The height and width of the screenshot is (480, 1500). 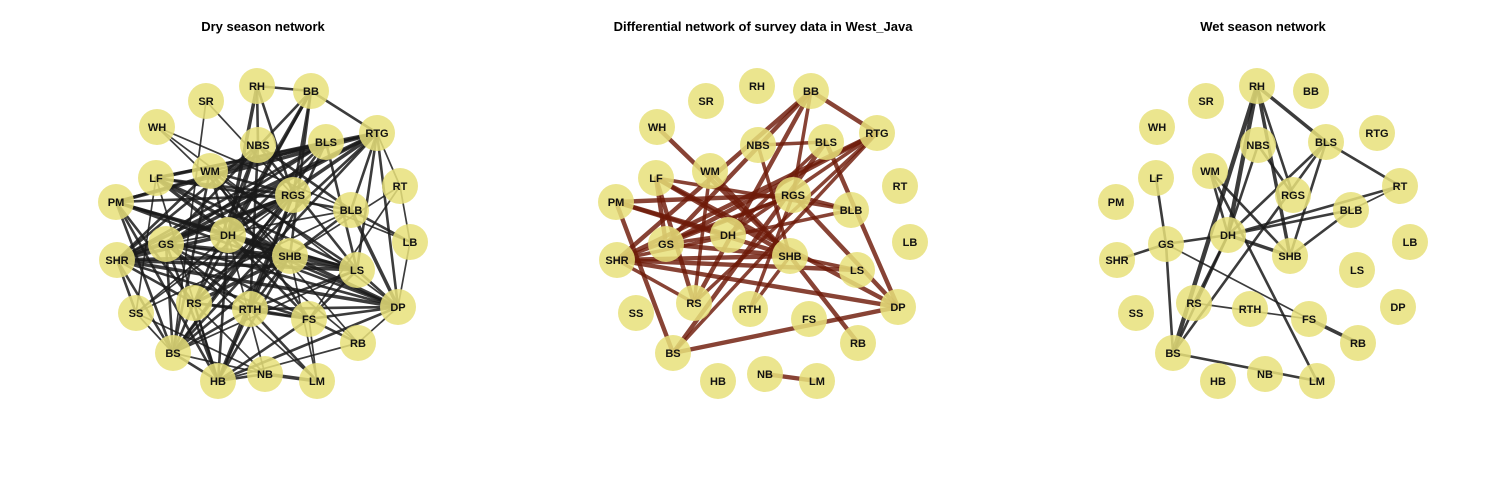 I want to click on node-label: DH, so click(x=228, y=236).